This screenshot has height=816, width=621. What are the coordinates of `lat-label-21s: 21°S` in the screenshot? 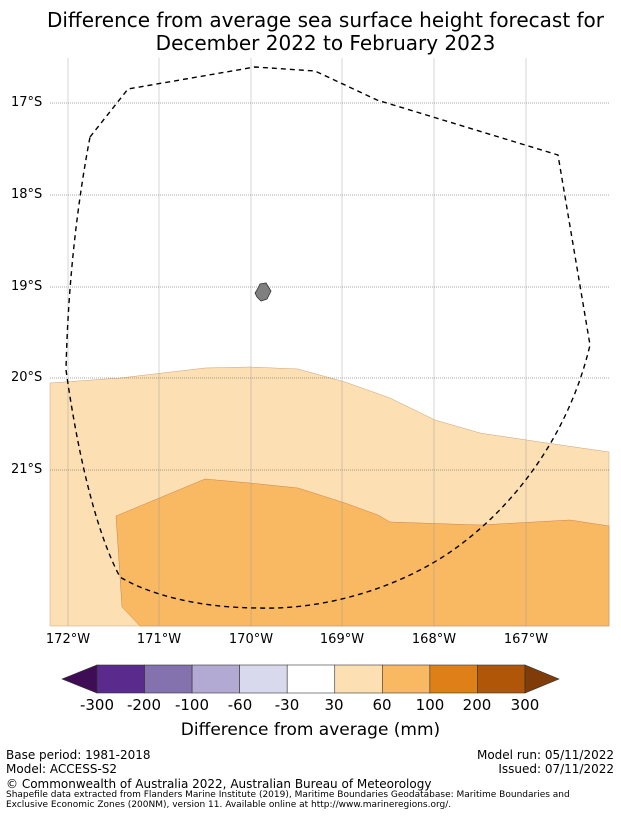 It's located at (27, 469).